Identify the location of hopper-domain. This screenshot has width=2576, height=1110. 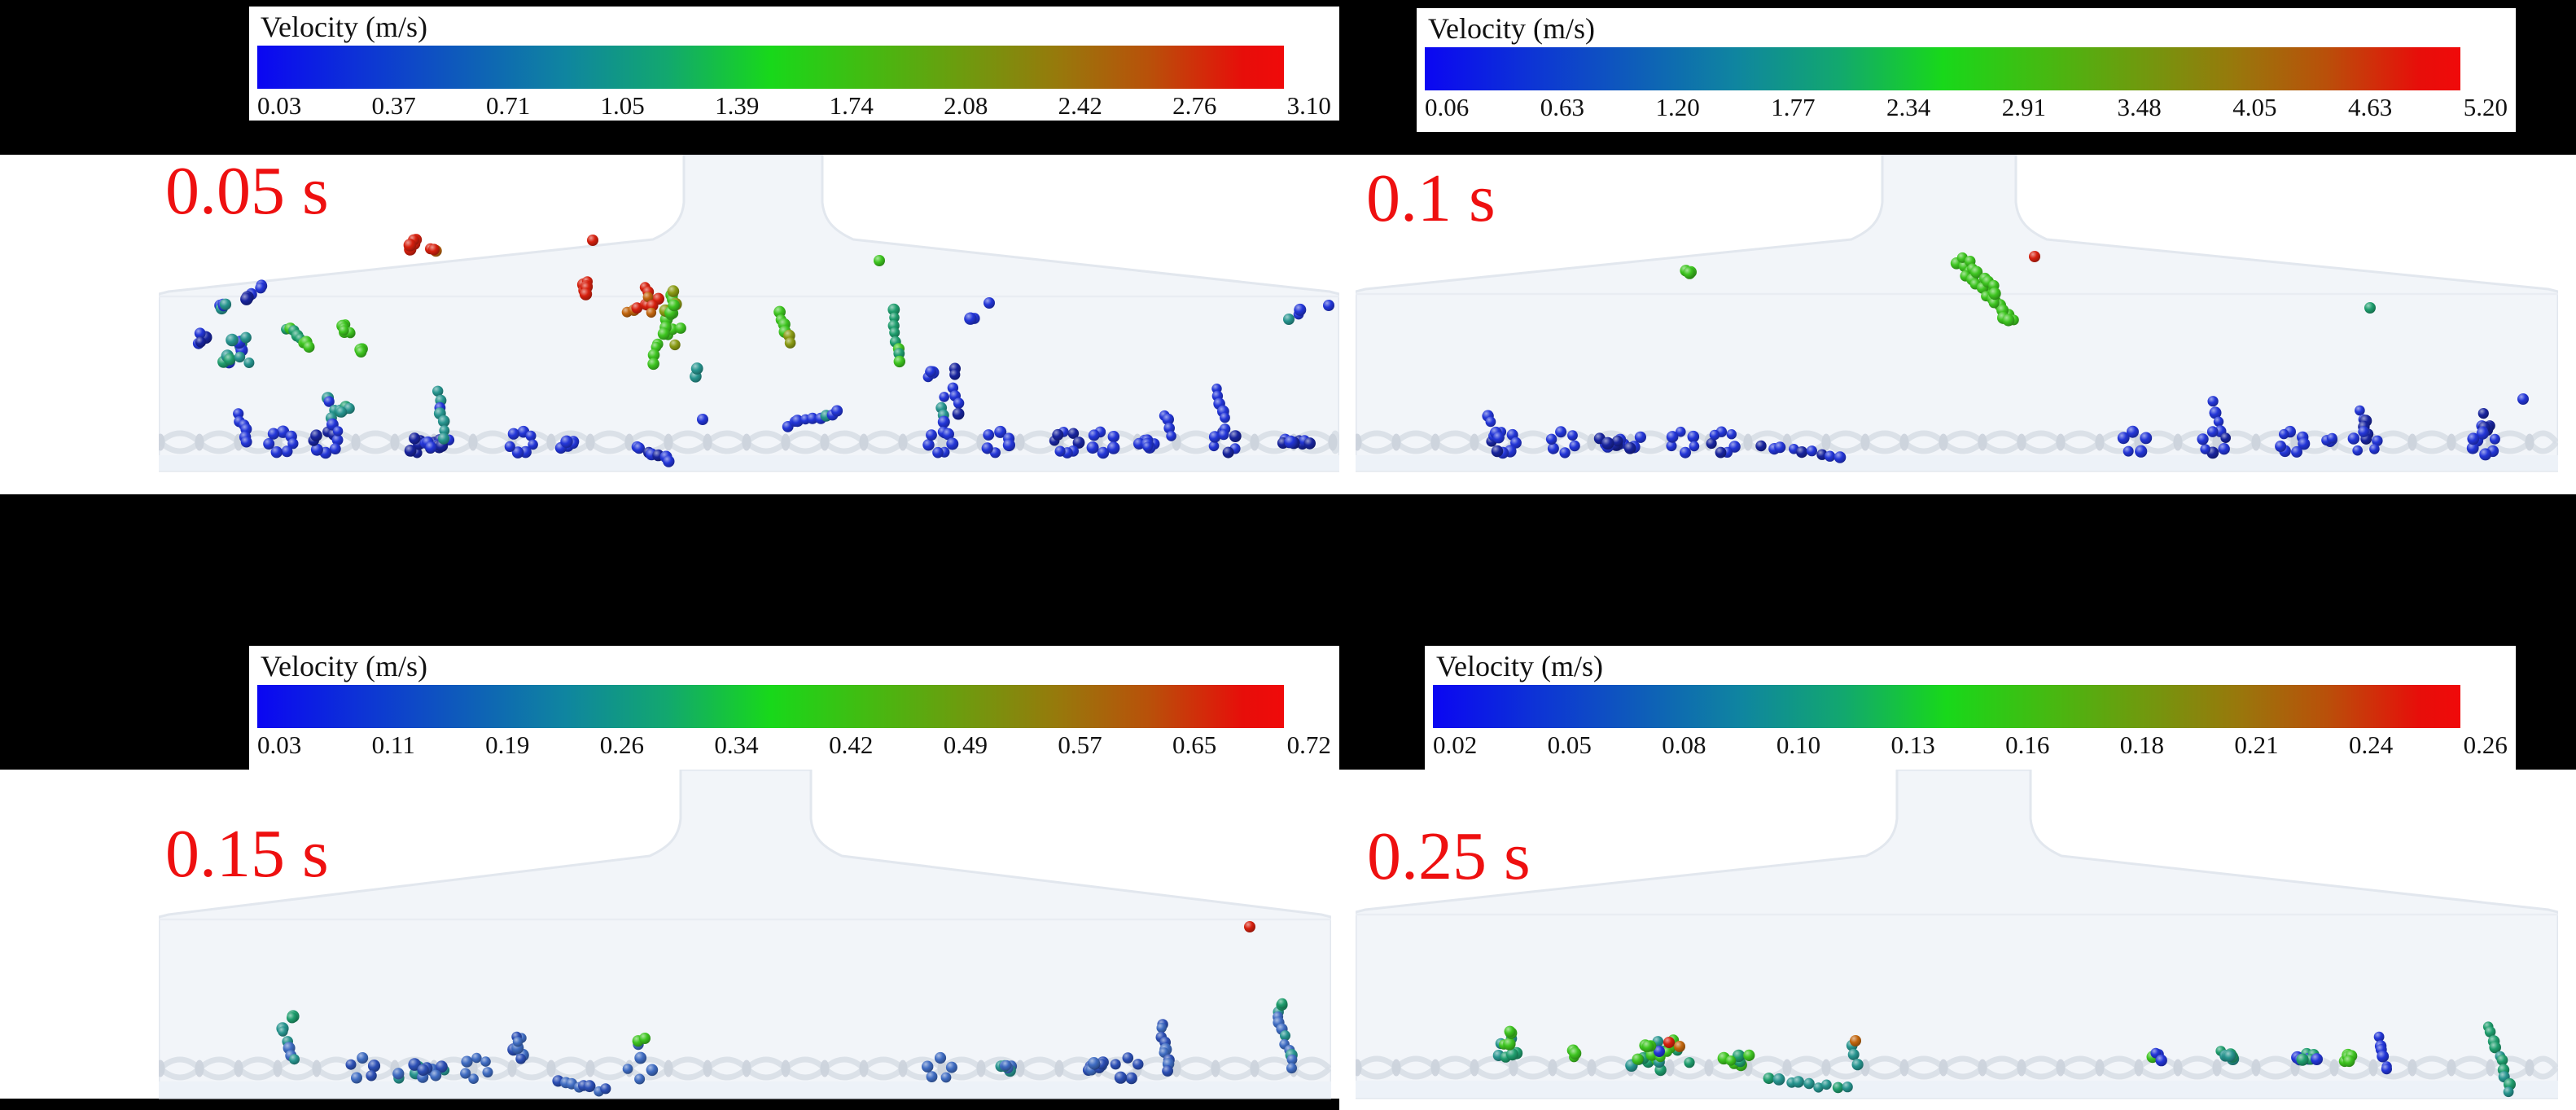
(1957, 934).